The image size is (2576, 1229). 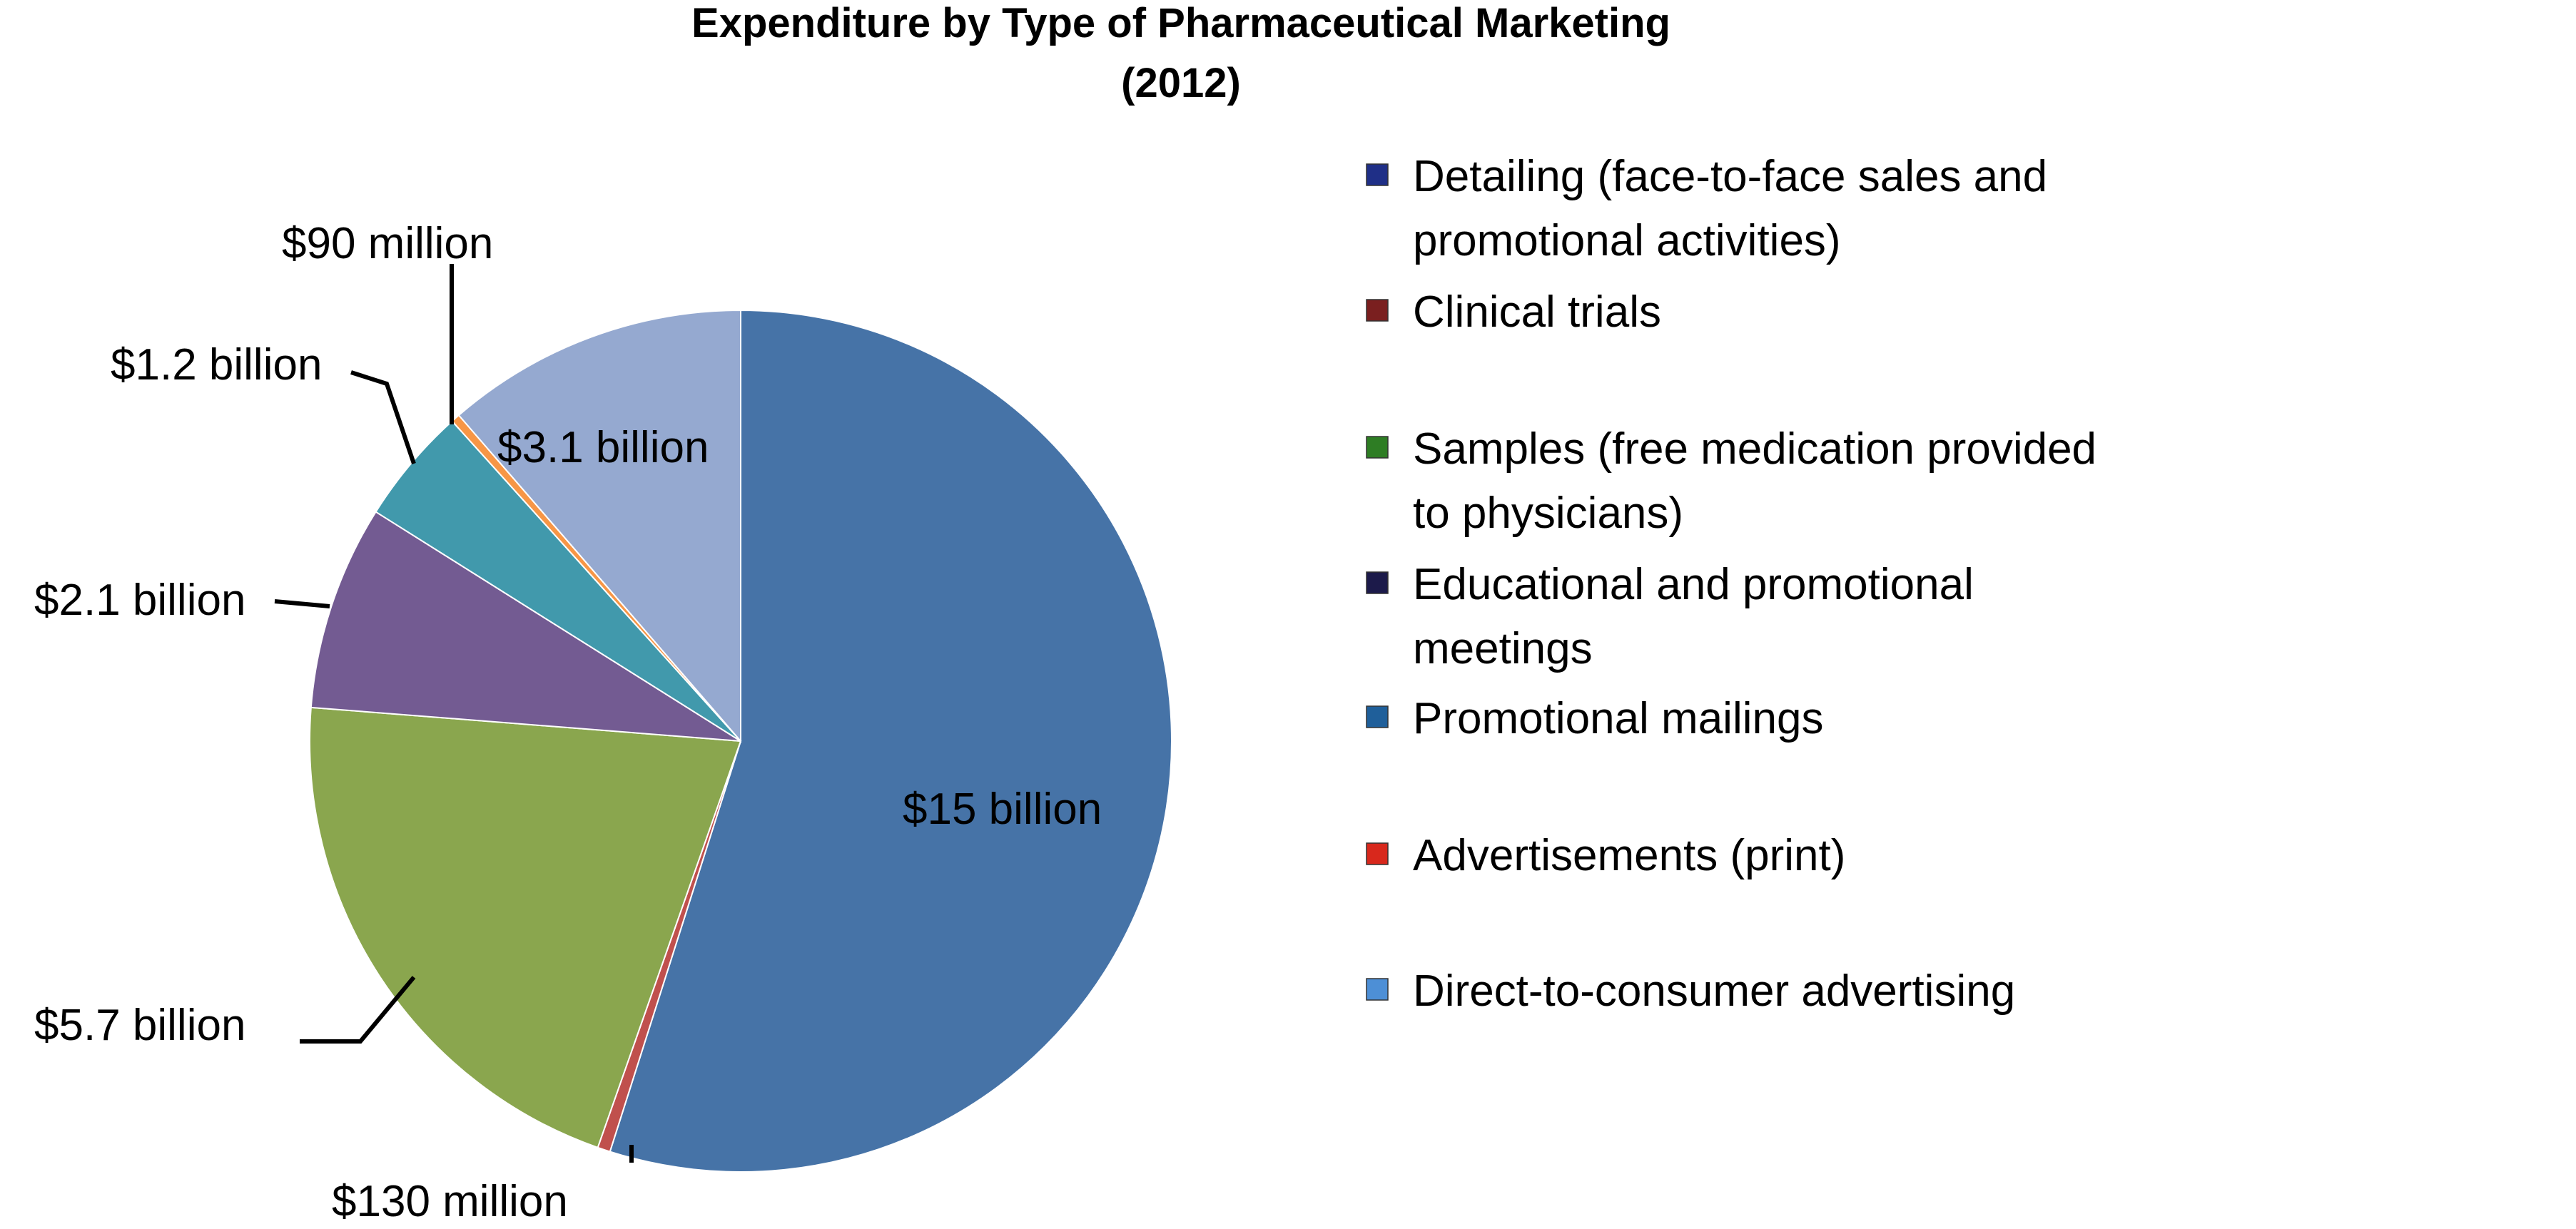 I want to click on label-leader-lines, so click(x=454, y=713).